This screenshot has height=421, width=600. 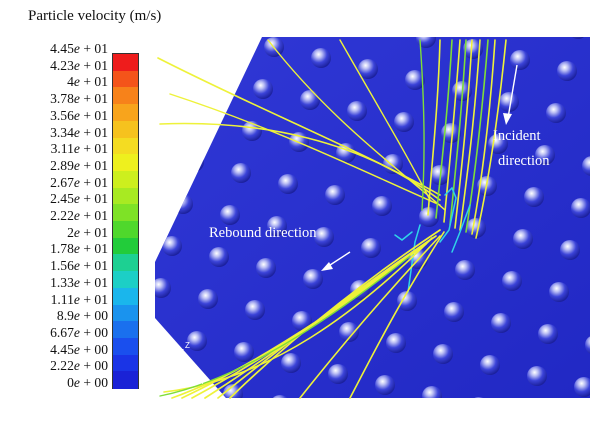 I want to click on color-scale-bar, so click(x=125, y=221).